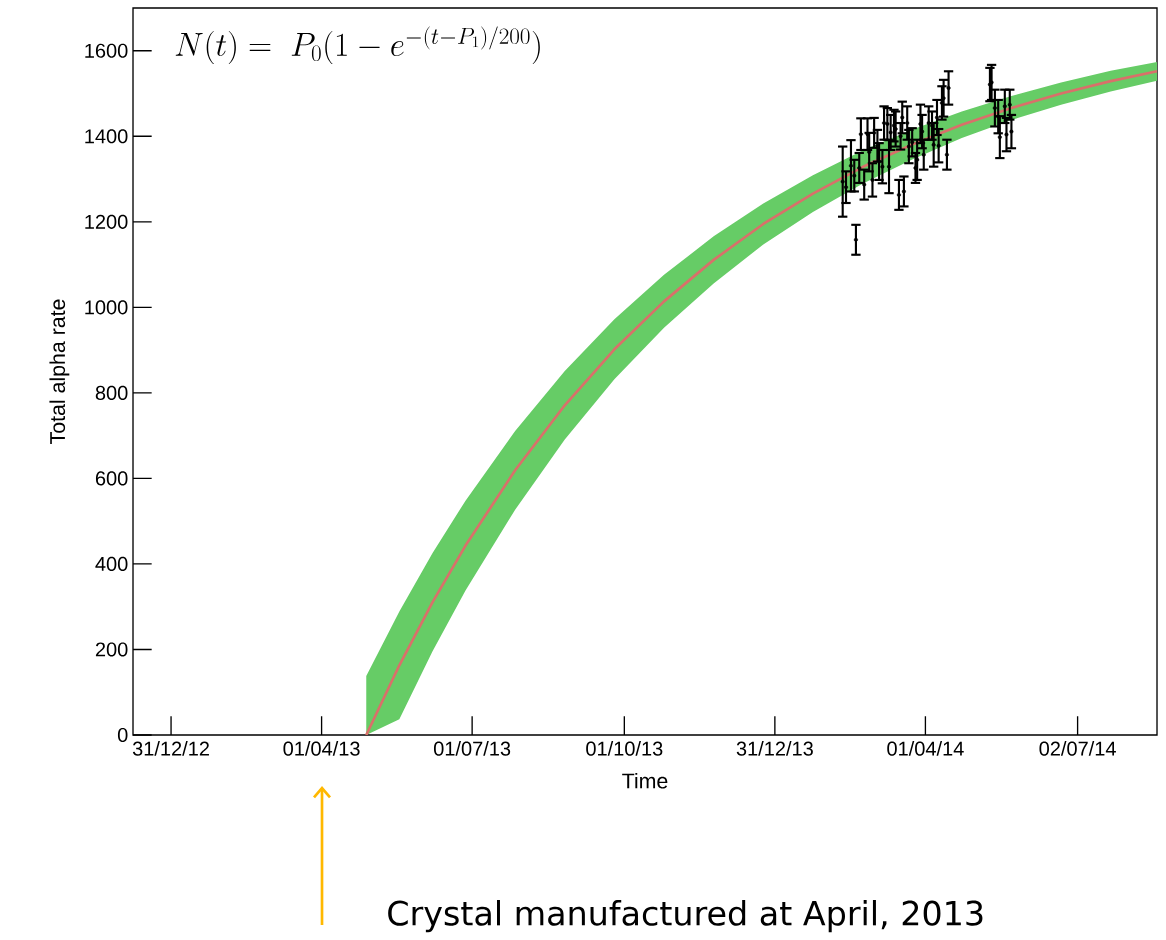 The height and width of the screenshot is (940, 1166). I want to click on x-tick-label: 31/12/13, so click(774, 748).